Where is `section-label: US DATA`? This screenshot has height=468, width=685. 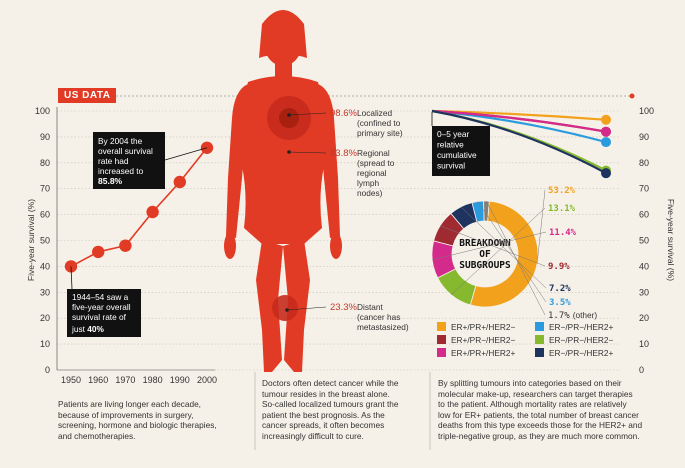
section-label: US DATA is located at coordinates (87, 95).